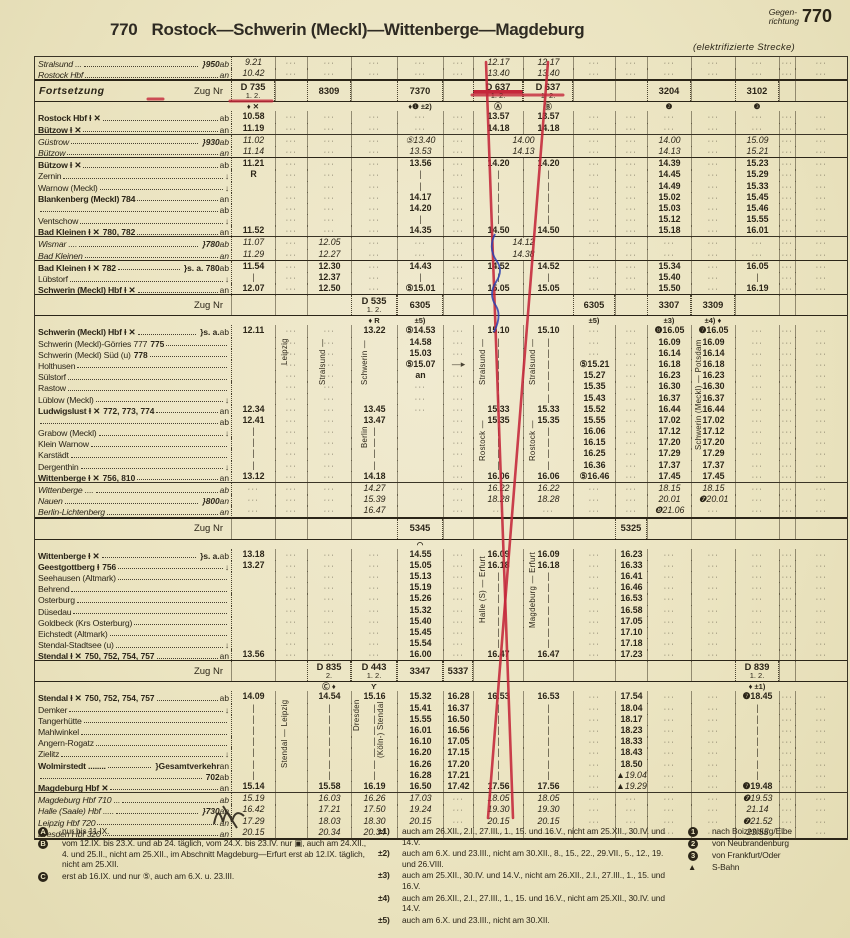 This screenshot has height=938, width=850. Describe the element at coordinates (669, 432) in the screenshot. I see `time-cell: 17.12` at that location.